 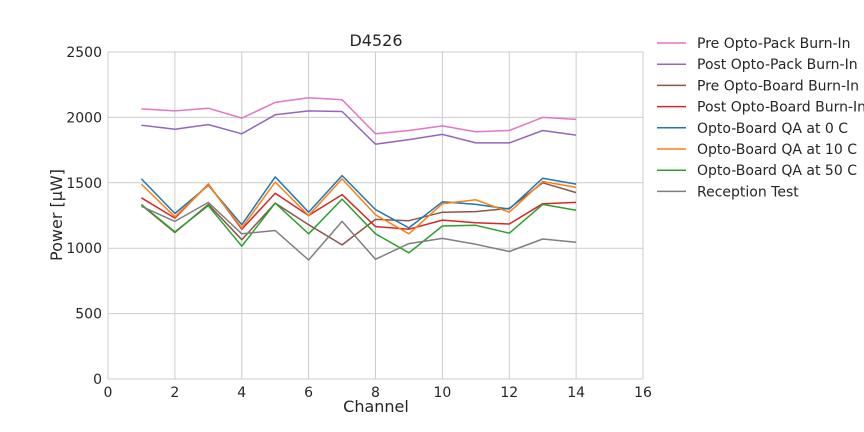 I want to click on y-tick-label: 2000, so click(x=84, y=118).